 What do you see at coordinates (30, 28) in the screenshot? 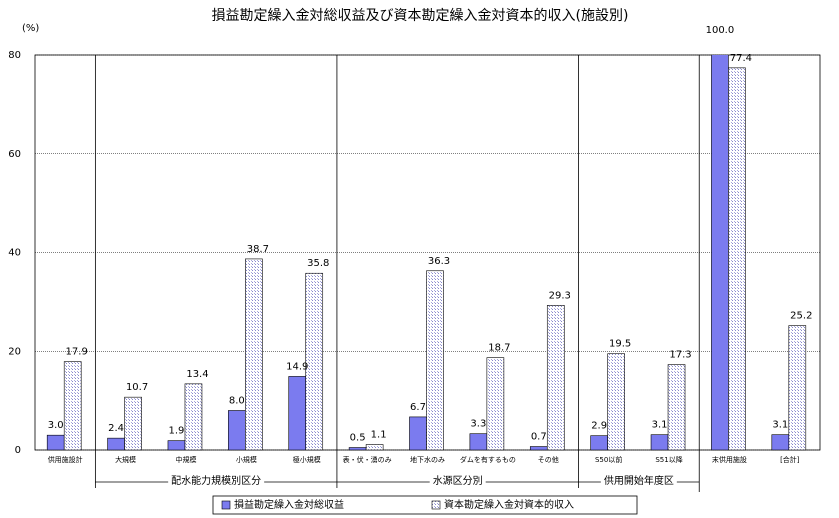
I see `y-unit: (%)` at bounding box center [30, 28].